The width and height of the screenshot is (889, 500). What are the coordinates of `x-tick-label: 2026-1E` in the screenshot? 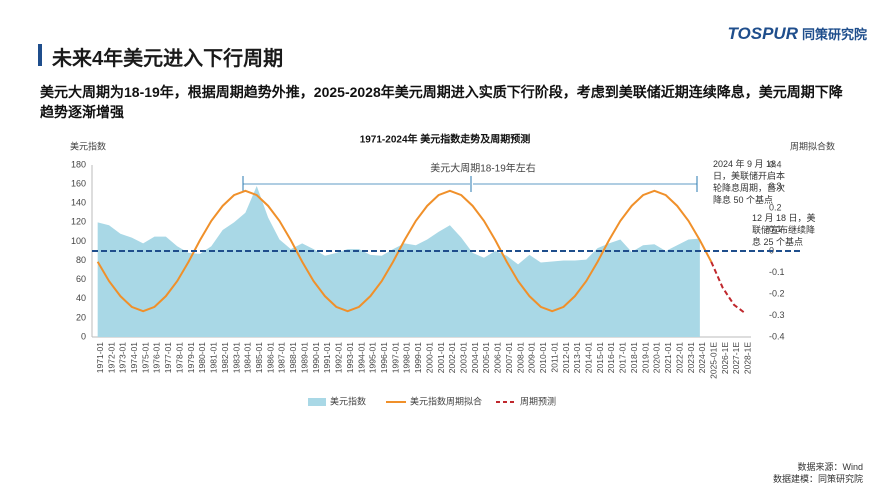 It's located at (725, 358).